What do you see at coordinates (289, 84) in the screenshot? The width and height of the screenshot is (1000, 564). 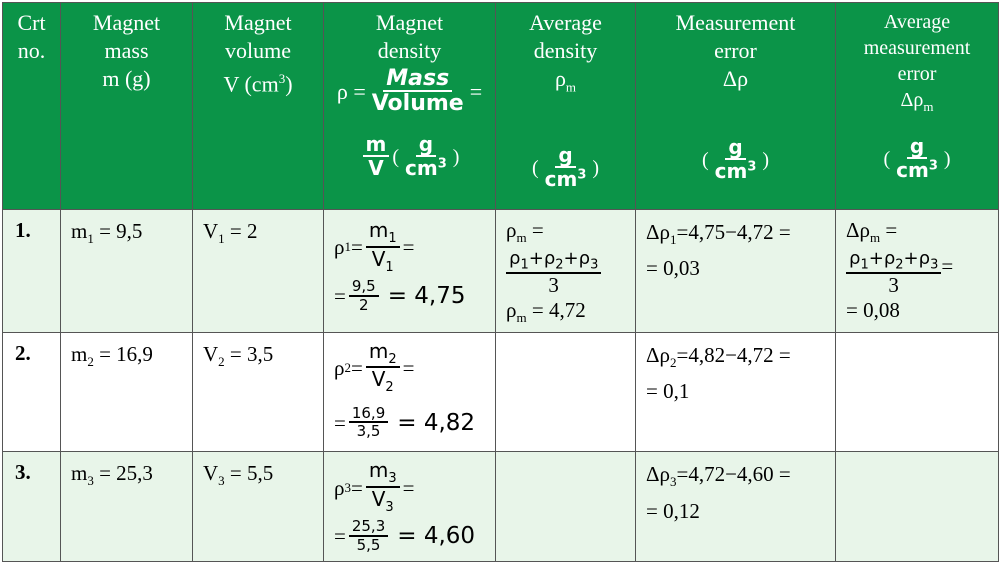 I see `unit-text: )` at bounding box center [289, 84].